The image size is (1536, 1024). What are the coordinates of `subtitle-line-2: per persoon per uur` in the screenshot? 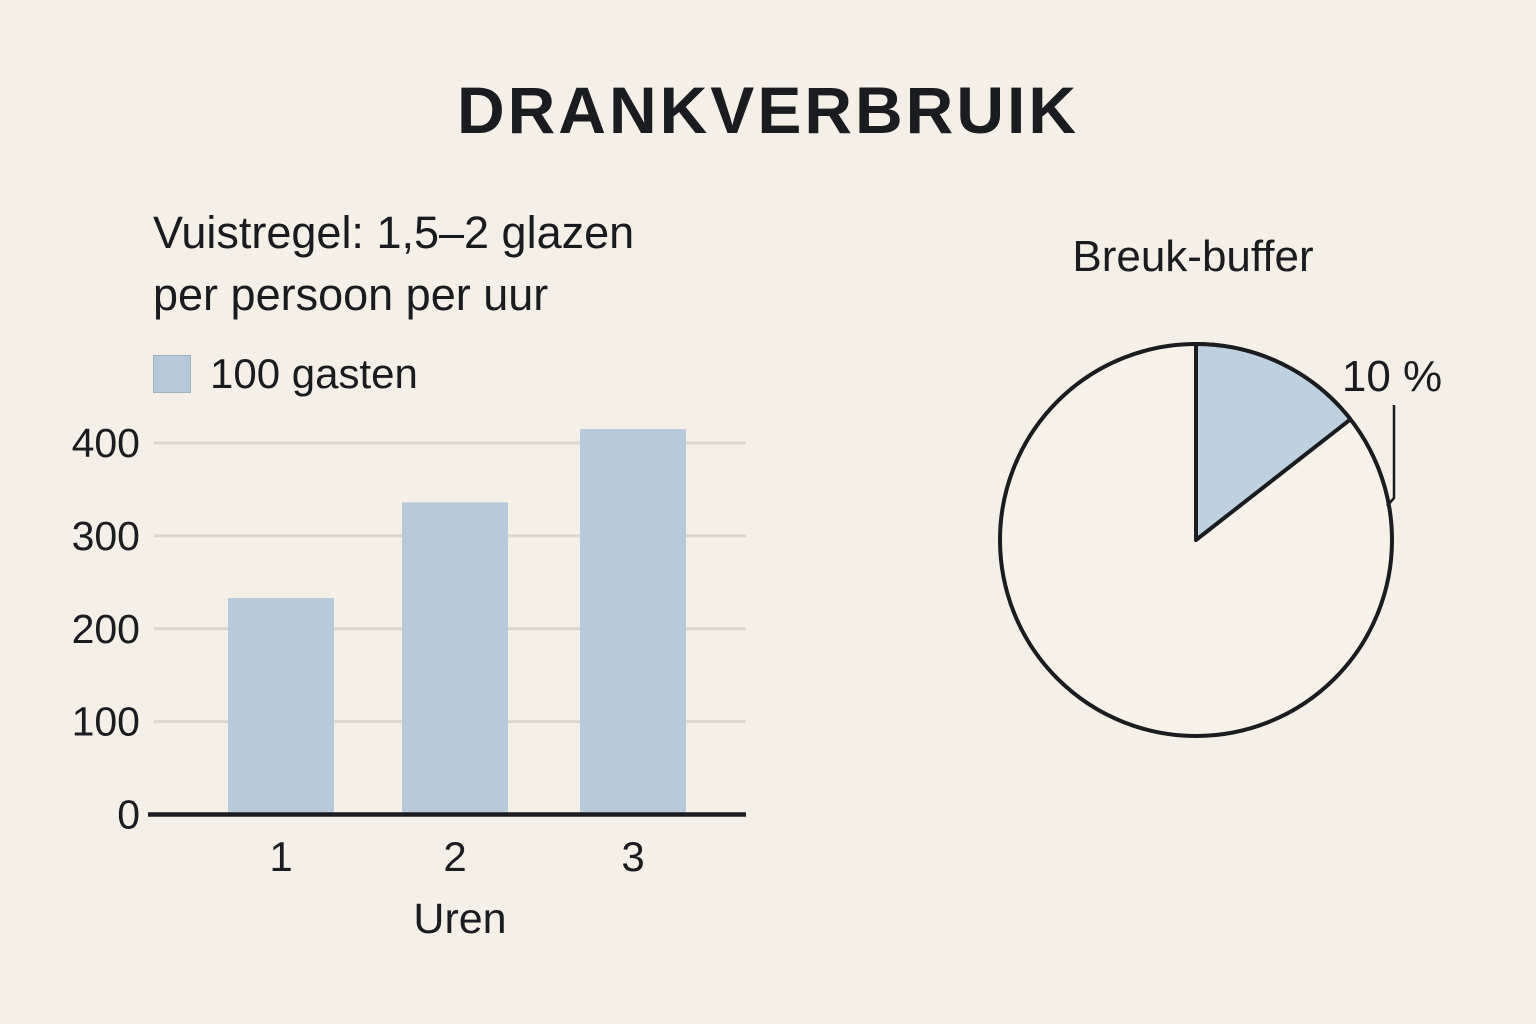 It's located at (351, 294).